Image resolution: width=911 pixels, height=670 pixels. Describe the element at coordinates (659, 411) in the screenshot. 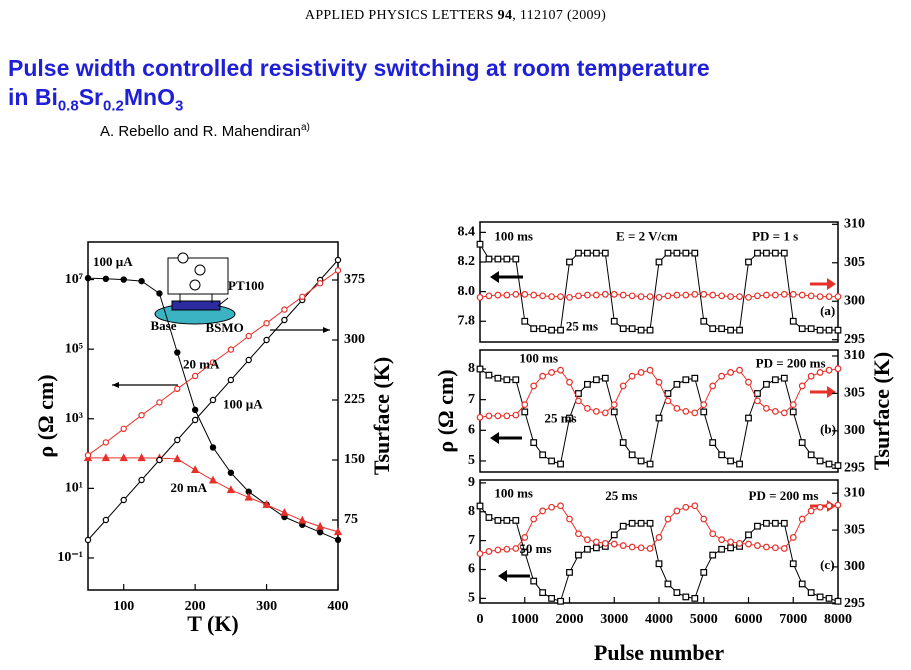

I see `plot-frame` at that location.